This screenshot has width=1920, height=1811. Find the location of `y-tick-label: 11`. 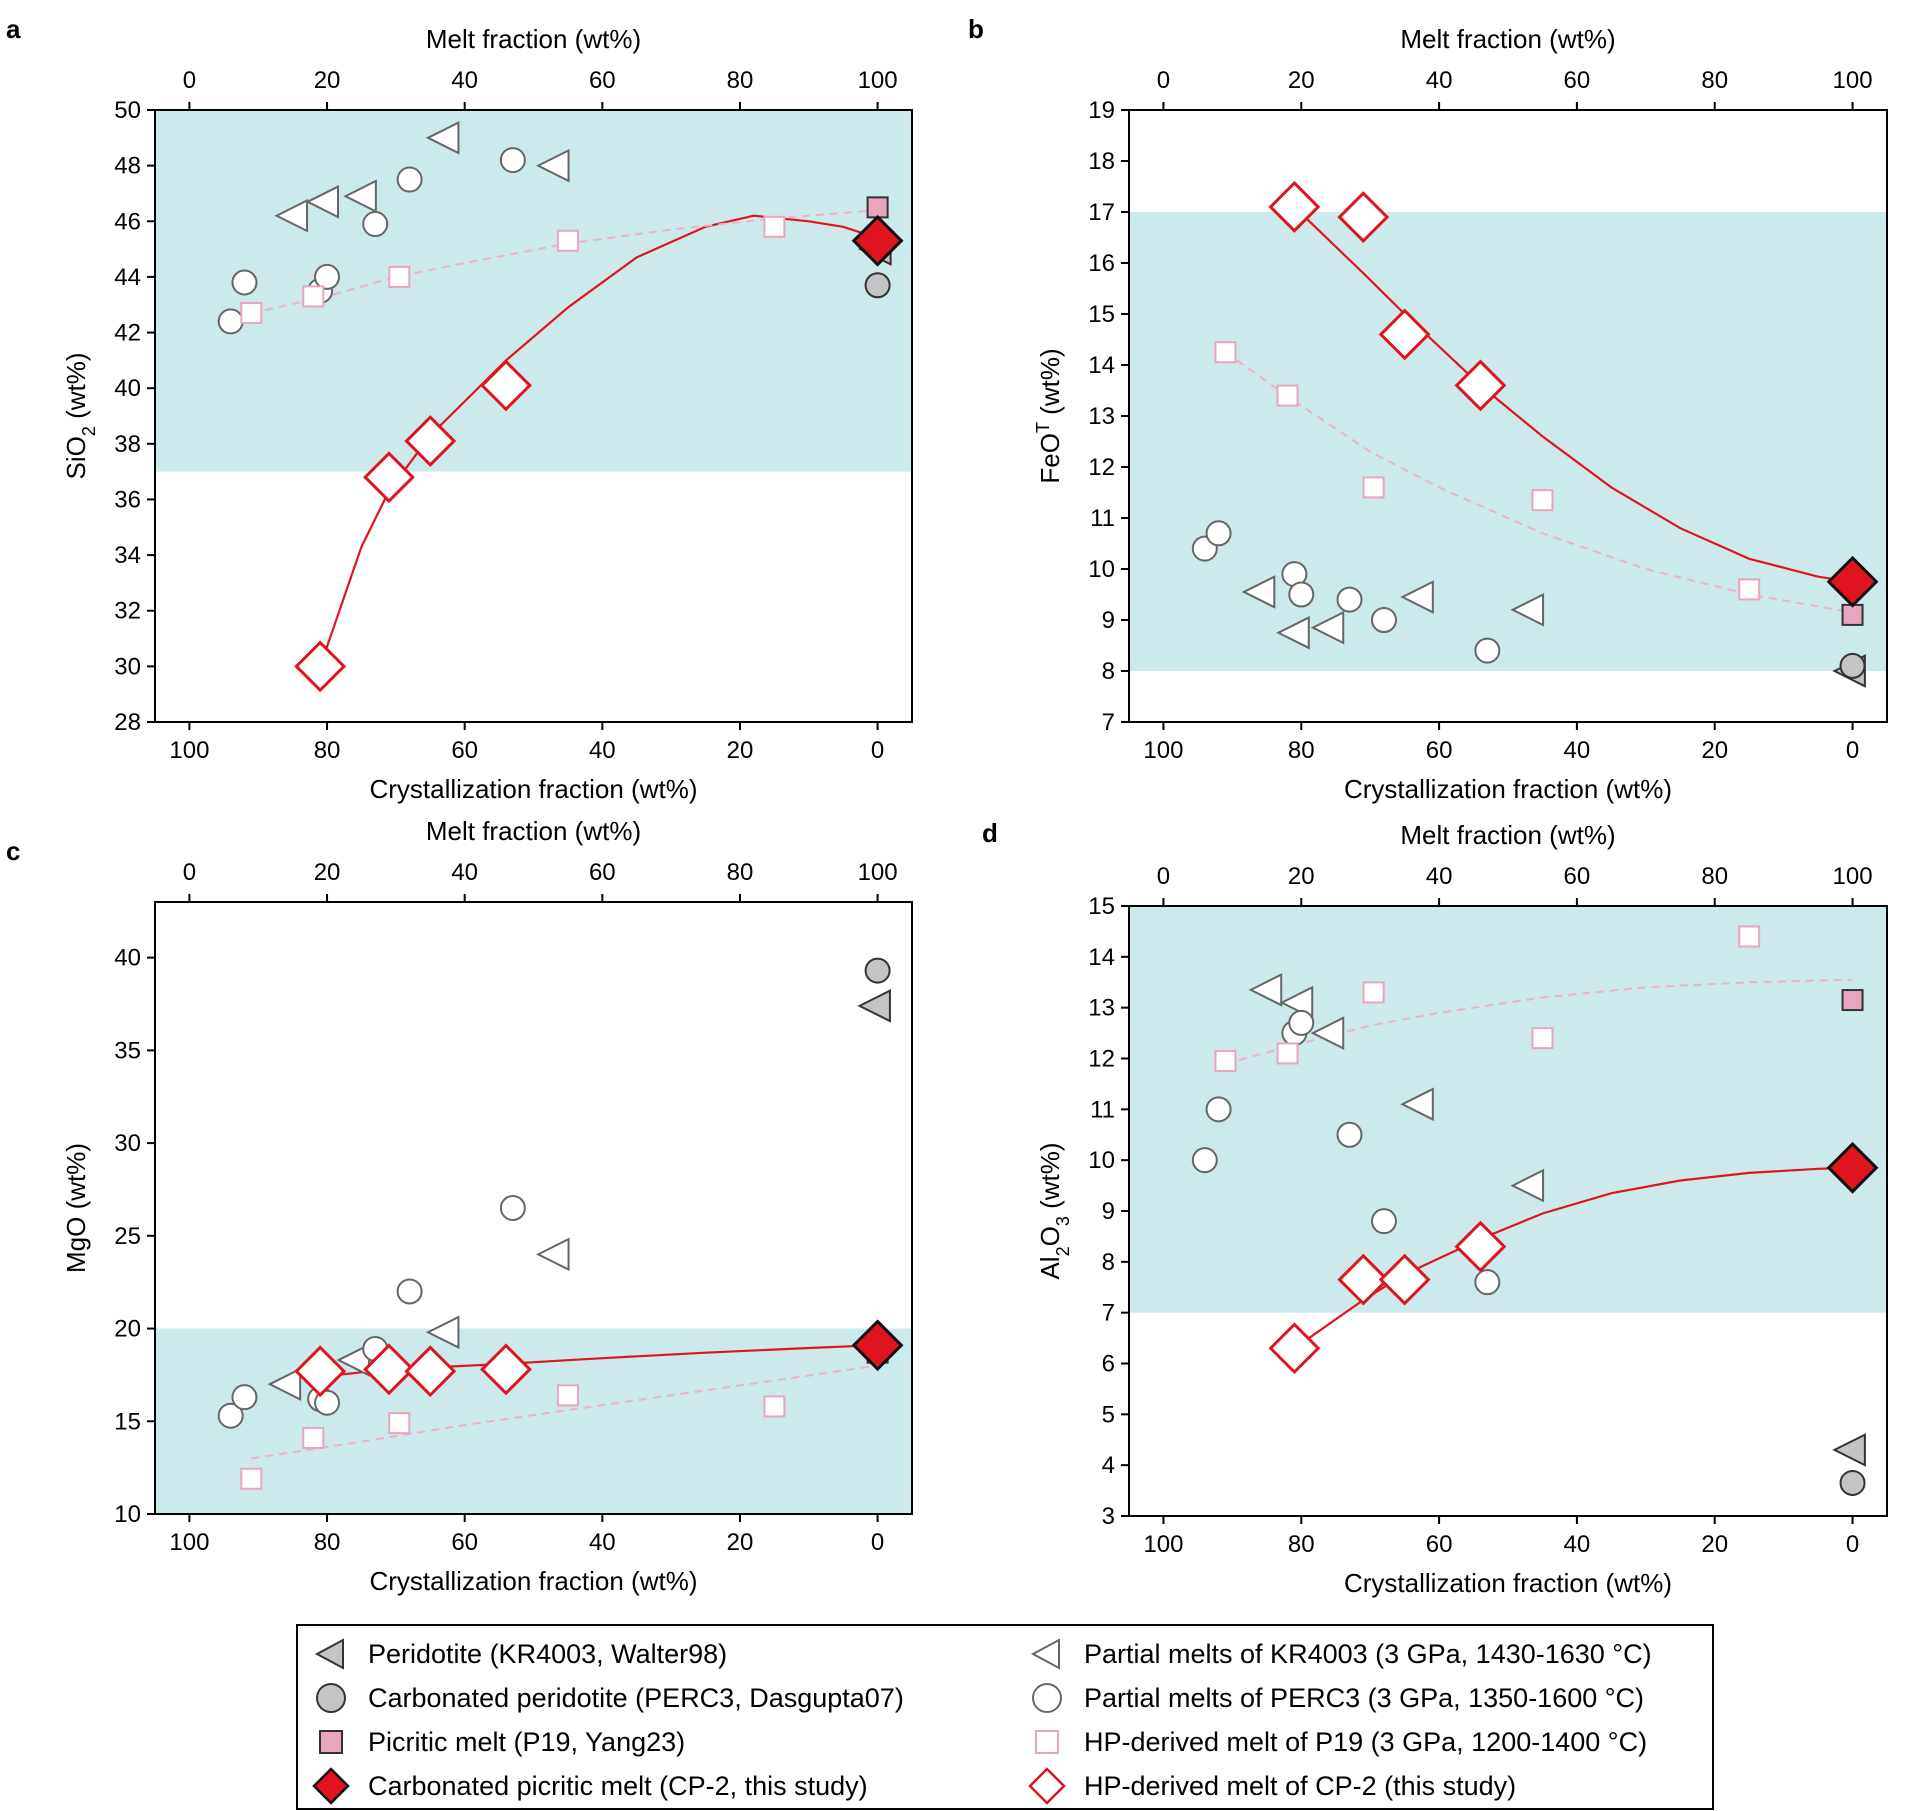

y-tick-label: 11 is located at coordinates (1102, 518).